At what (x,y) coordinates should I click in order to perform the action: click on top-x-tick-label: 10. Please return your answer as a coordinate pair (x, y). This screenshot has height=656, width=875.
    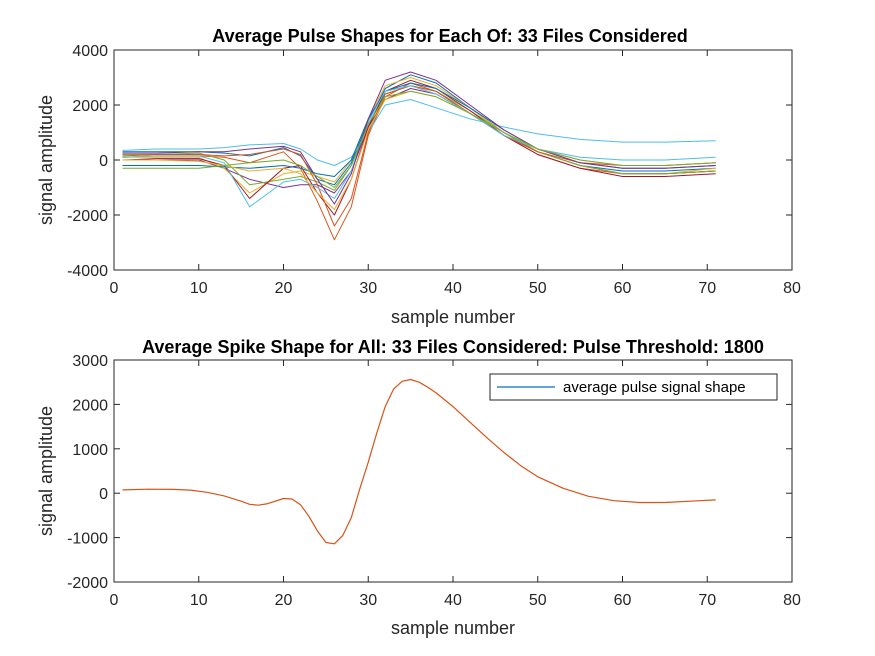
    Looking at the image, I should click on (199, 288).